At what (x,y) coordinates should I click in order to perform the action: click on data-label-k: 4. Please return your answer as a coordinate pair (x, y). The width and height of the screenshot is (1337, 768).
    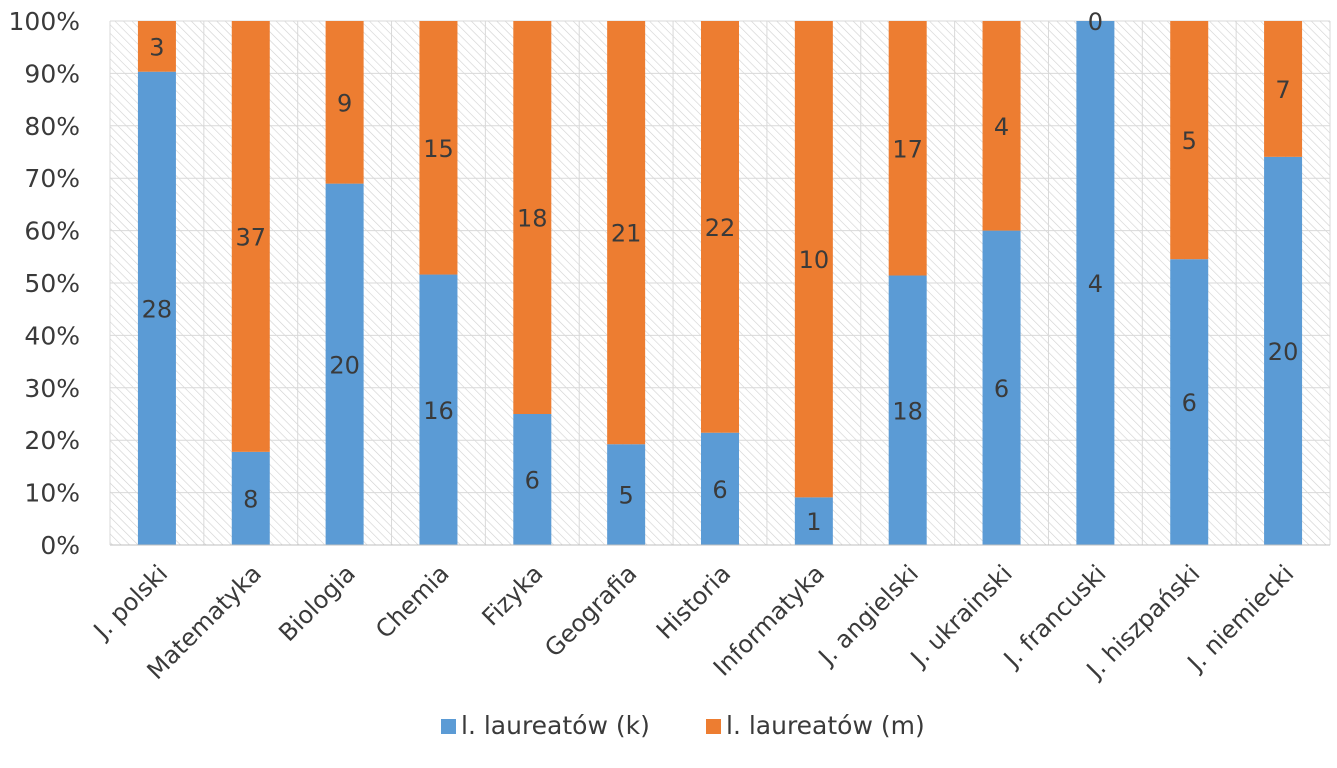
    Looking at the image, I should click on (1095, 284).